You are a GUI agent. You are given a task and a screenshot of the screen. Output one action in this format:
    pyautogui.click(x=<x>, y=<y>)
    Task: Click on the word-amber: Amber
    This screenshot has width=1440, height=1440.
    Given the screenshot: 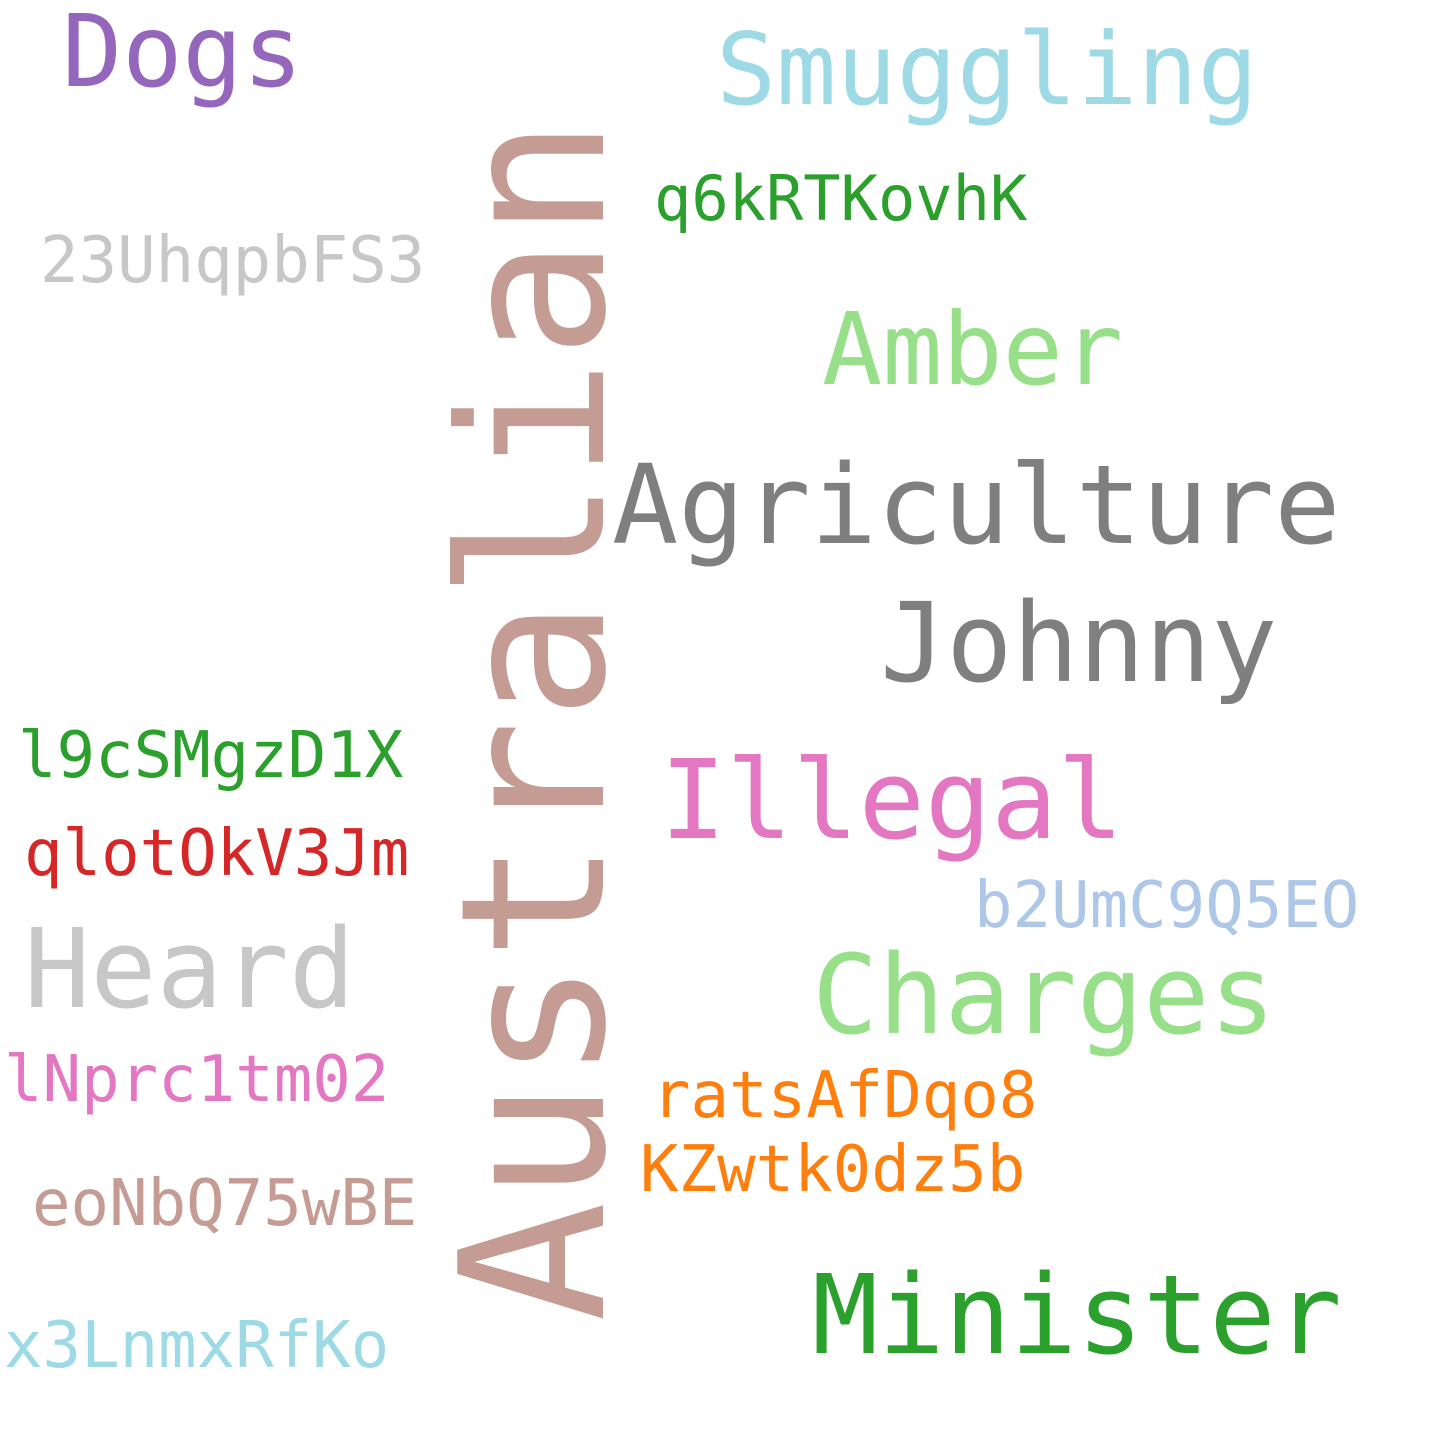 What is the action you would take?
    pyautogui.click(x=973, y=349)
    